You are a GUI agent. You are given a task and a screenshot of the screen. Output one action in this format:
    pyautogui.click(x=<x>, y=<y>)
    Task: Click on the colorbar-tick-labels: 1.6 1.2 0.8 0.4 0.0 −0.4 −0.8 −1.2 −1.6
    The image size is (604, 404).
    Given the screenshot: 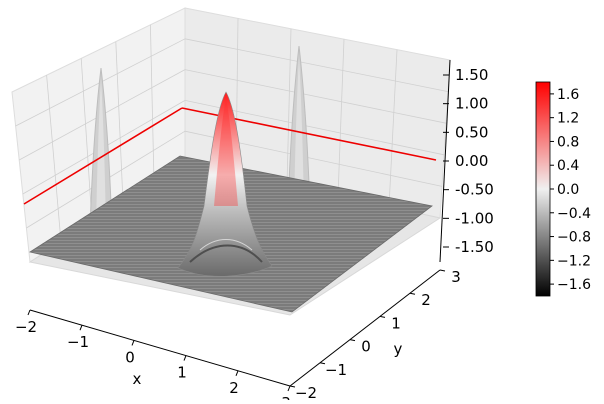 What is the action you would take?
    pyautogui.click(x=570, y=190)
    